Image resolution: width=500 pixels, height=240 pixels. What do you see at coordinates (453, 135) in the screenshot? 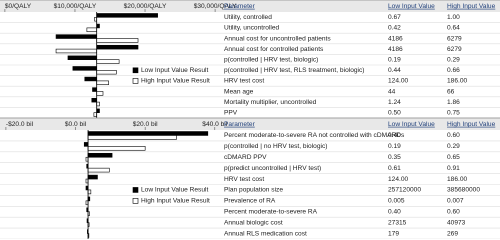
I see `high-input-value: 0.60` at bounding box center [453, 135].